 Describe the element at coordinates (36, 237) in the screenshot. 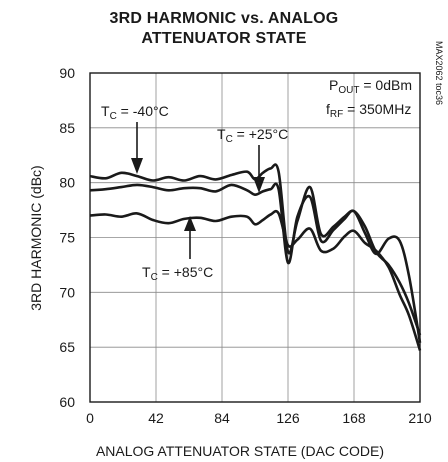

I see `y-axis-label: 3RD HARMONIC (dBc)` at that location.